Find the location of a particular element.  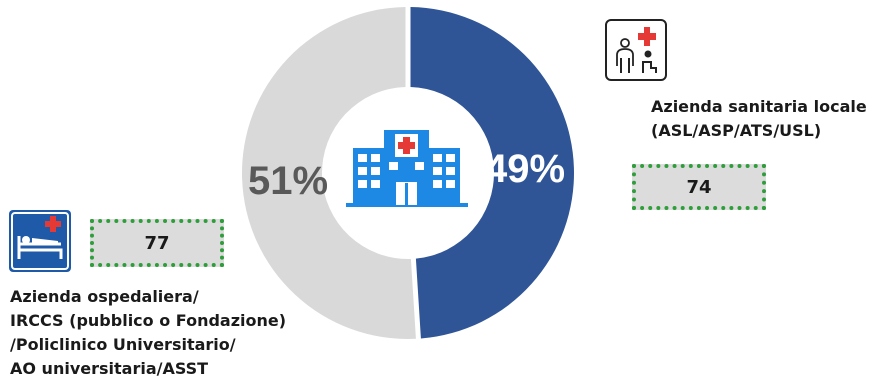

slice-label-ao: 51% is located at coordinates (288, 181).